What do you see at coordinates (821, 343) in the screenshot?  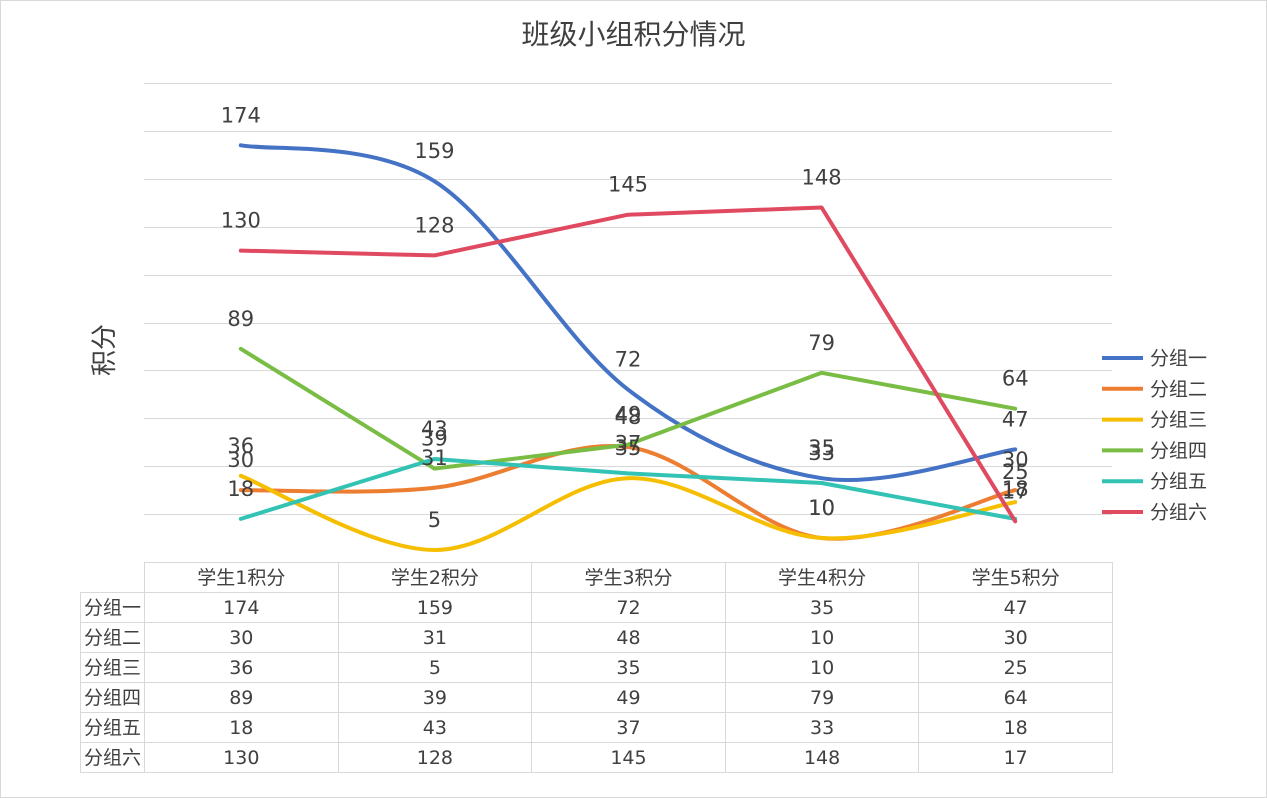 I see `data-label: 79` at bounding box center [821, 343].